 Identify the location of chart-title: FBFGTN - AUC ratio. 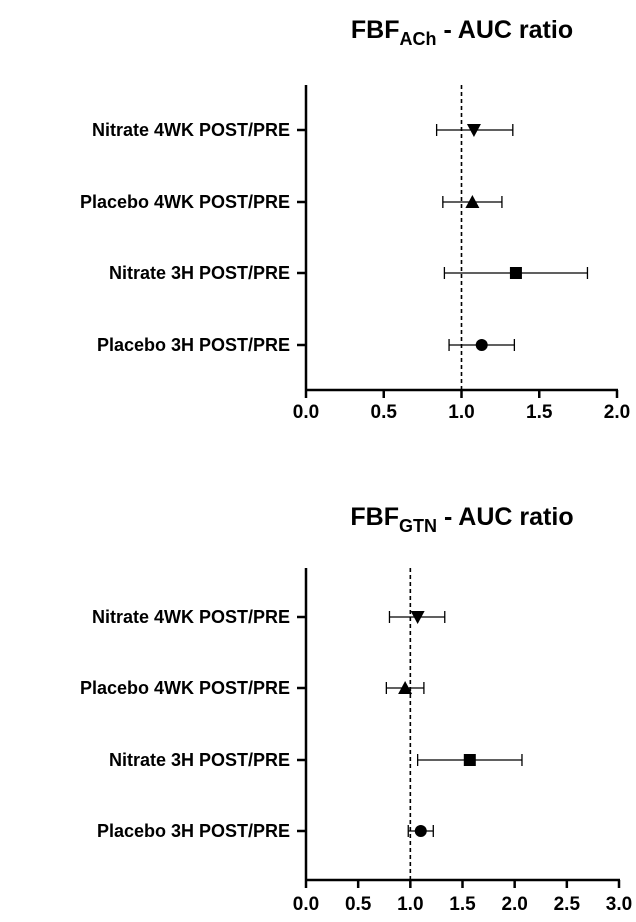
(461, 519).